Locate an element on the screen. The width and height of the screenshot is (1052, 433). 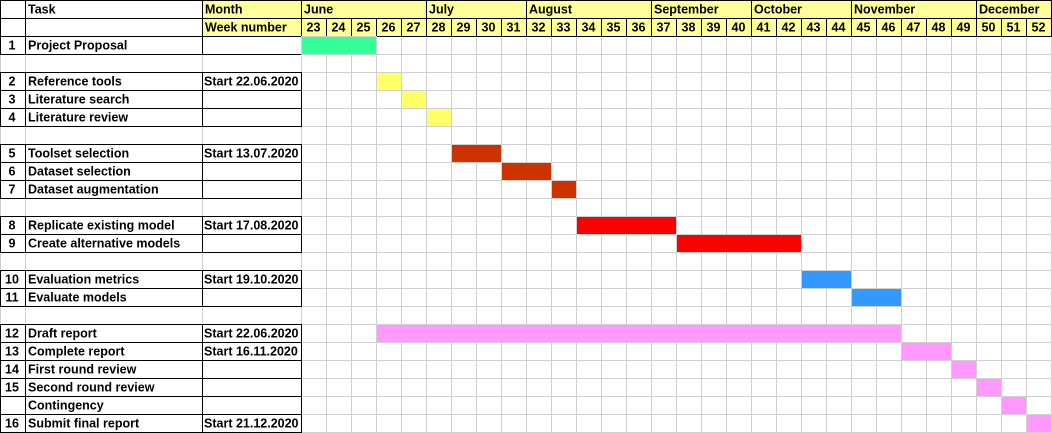
row-number: 2 is located at coordinates (12, 81).